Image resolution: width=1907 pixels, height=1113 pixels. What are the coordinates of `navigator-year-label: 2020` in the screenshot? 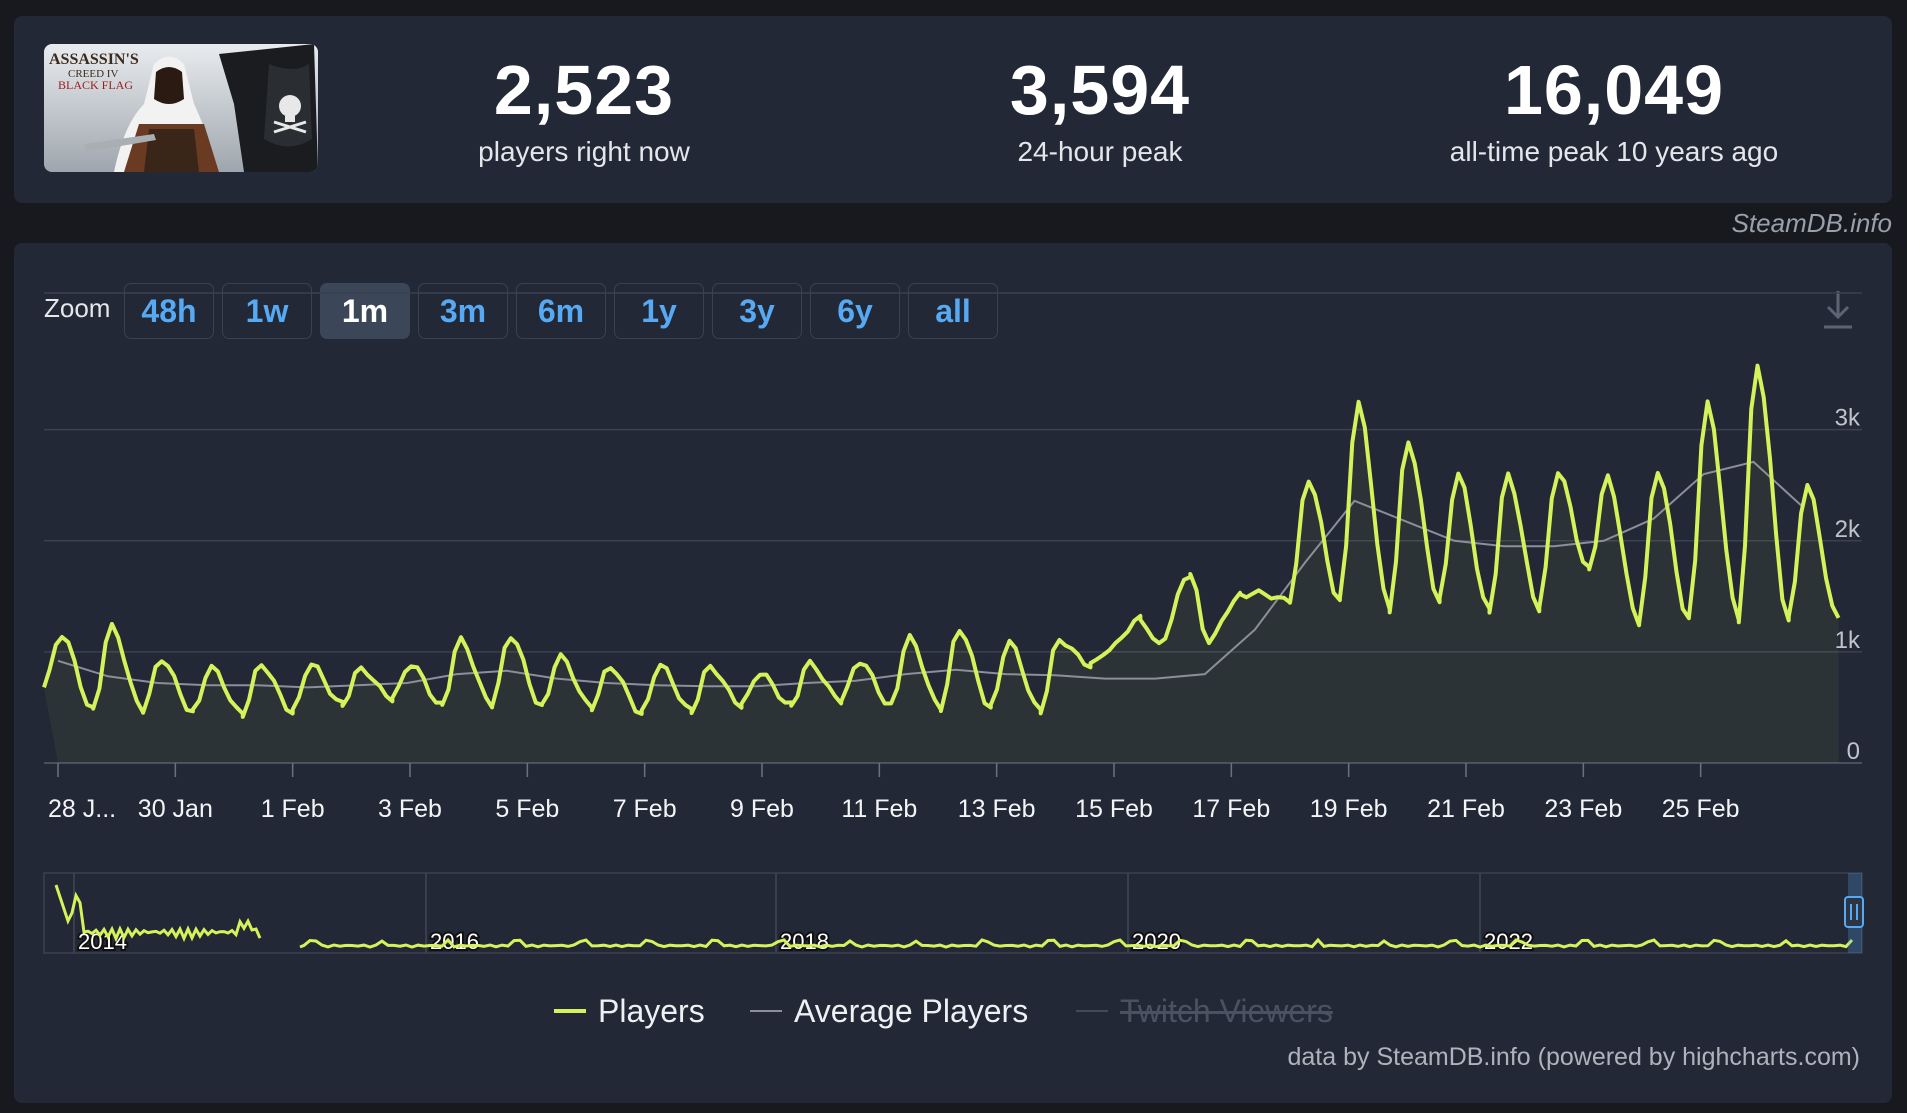 It's located at (1156, 941).